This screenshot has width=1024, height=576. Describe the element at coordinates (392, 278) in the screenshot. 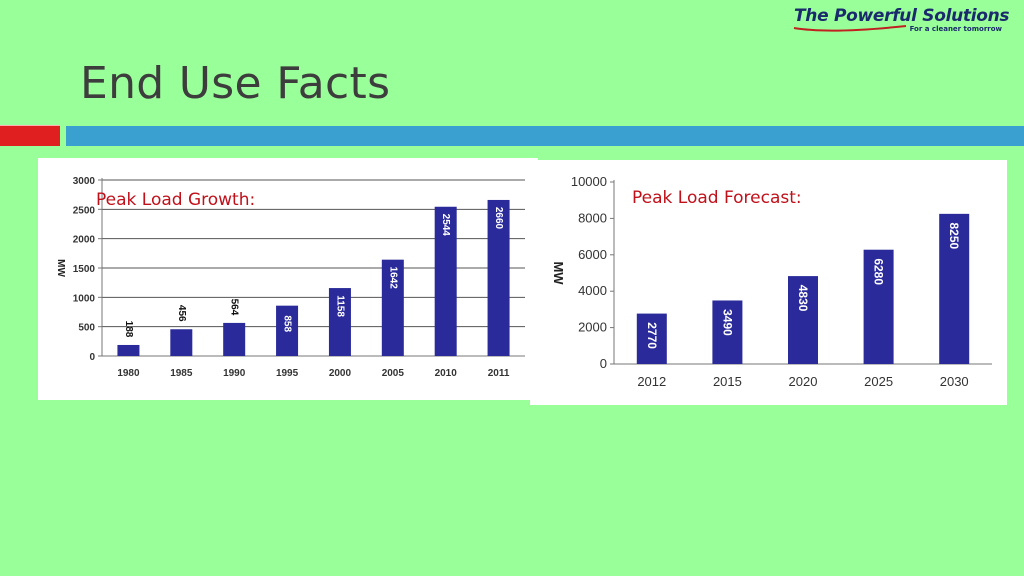

I see `growth-data-label: 1642` at that location.